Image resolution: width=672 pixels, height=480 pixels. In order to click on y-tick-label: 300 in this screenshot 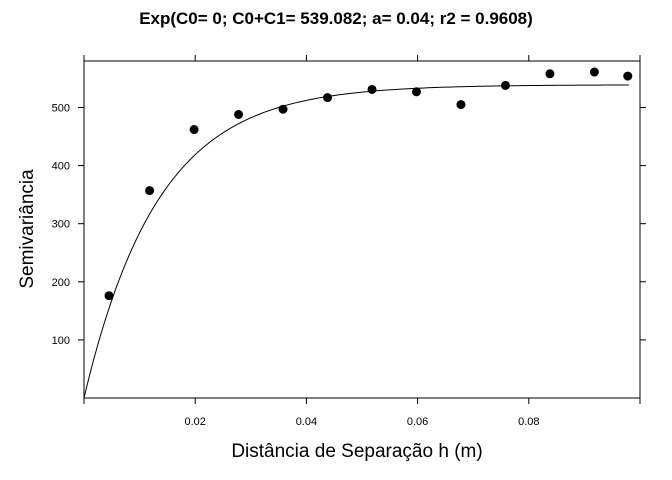, I will do `click(61, 225)`.